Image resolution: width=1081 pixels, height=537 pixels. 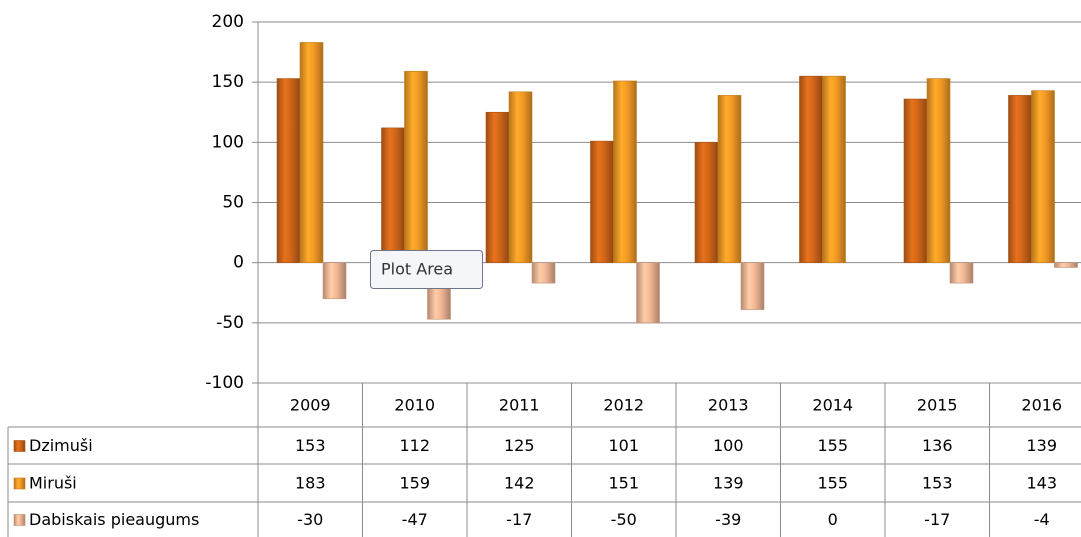 What do you see at coordinates (310, 483) in the screenshot?
I see `table-value: 183` at bounding box center [310, 483].